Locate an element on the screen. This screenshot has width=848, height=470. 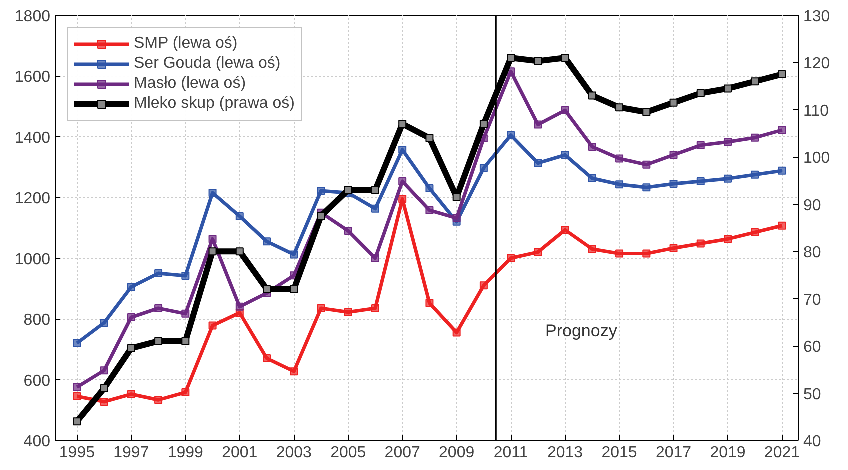
x-tick-label: 2007 is located at coordinates (402, 453).